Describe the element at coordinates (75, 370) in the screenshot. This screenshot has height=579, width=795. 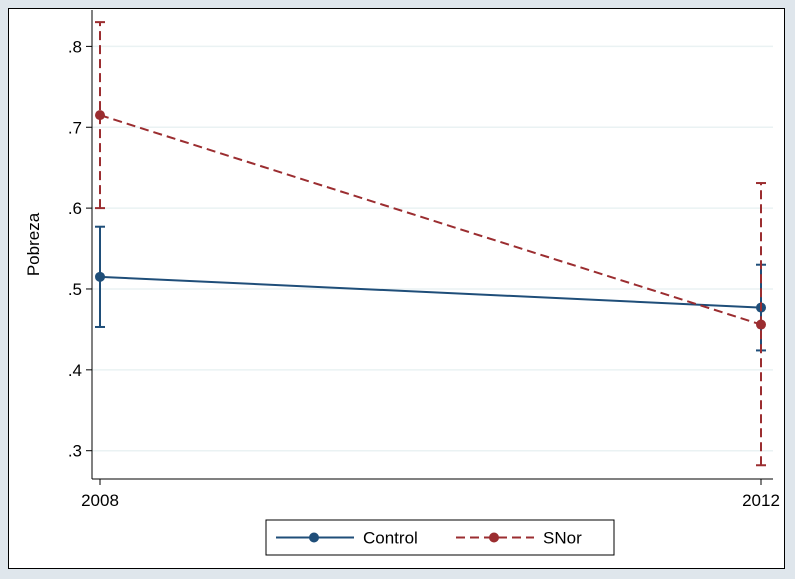
I see `y-tick-label: .4` at that location.